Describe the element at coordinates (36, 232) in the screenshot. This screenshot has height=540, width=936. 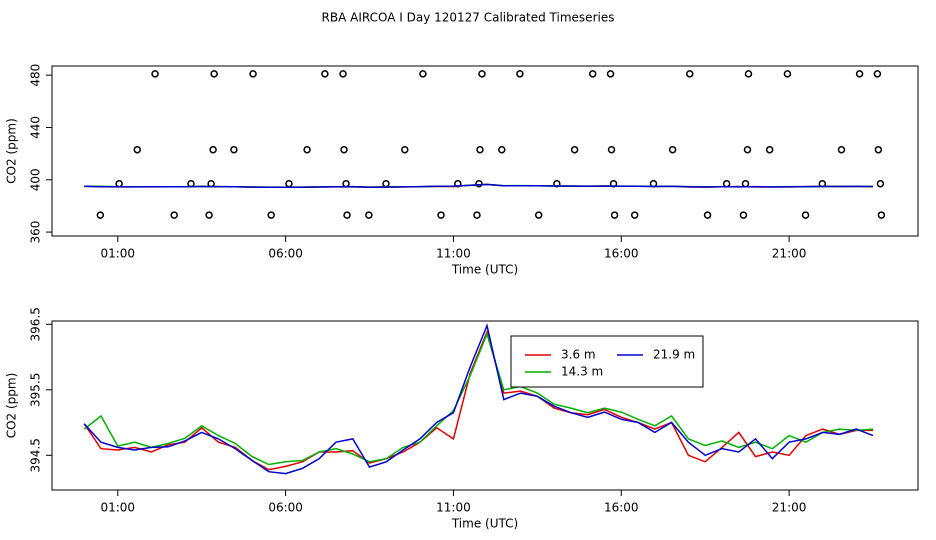
I see `y-tick-label: 360` at that location.